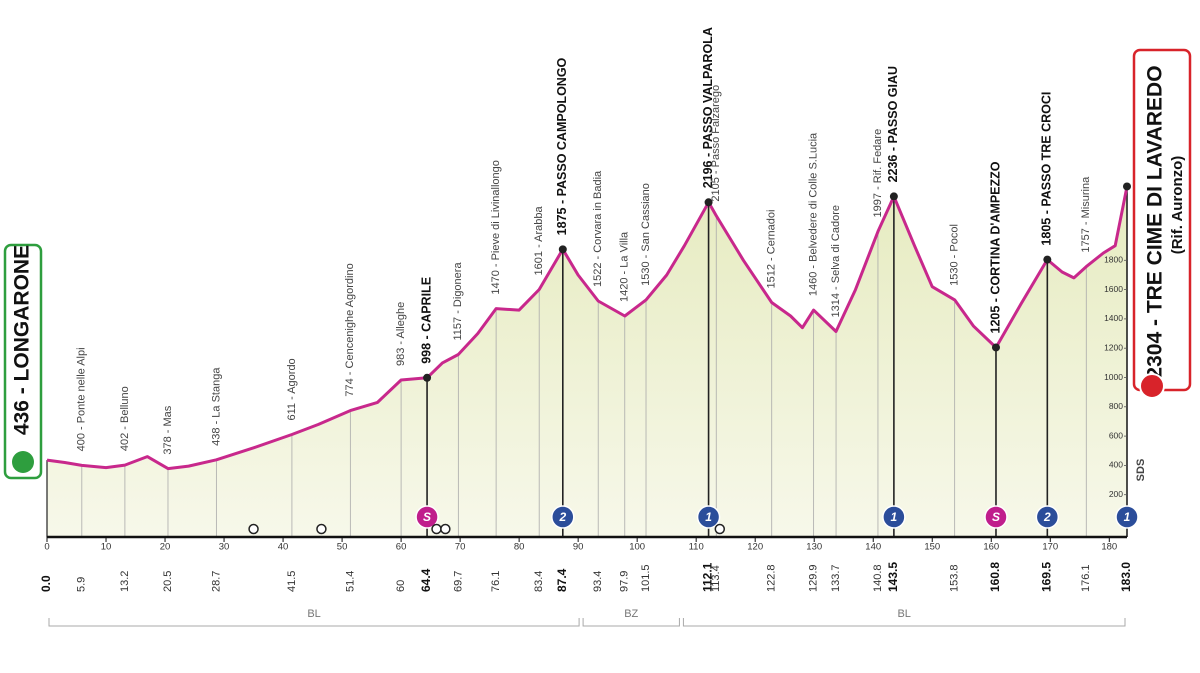 Image resolution: width=1200 pixels, height=673 pixels. What do you see at coordinates (460, 547) in the screenshot?
I see `x-tick-label: 70` at bounding box center [460, 547].